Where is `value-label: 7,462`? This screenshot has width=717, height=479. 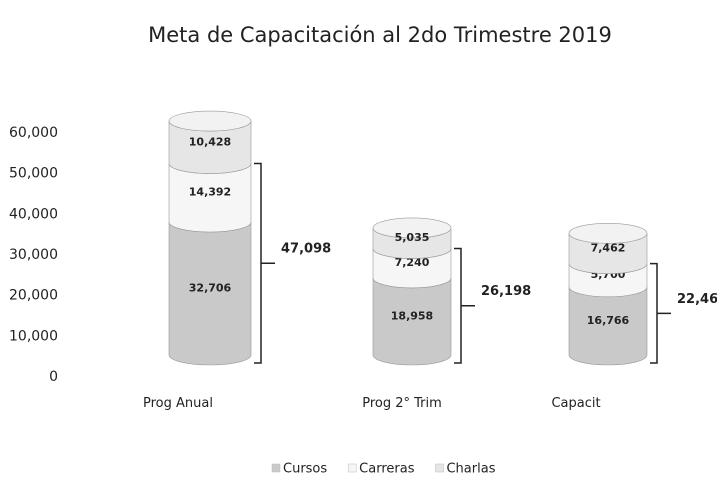
value-label: 7,462 is located at coordinates (608, 247).